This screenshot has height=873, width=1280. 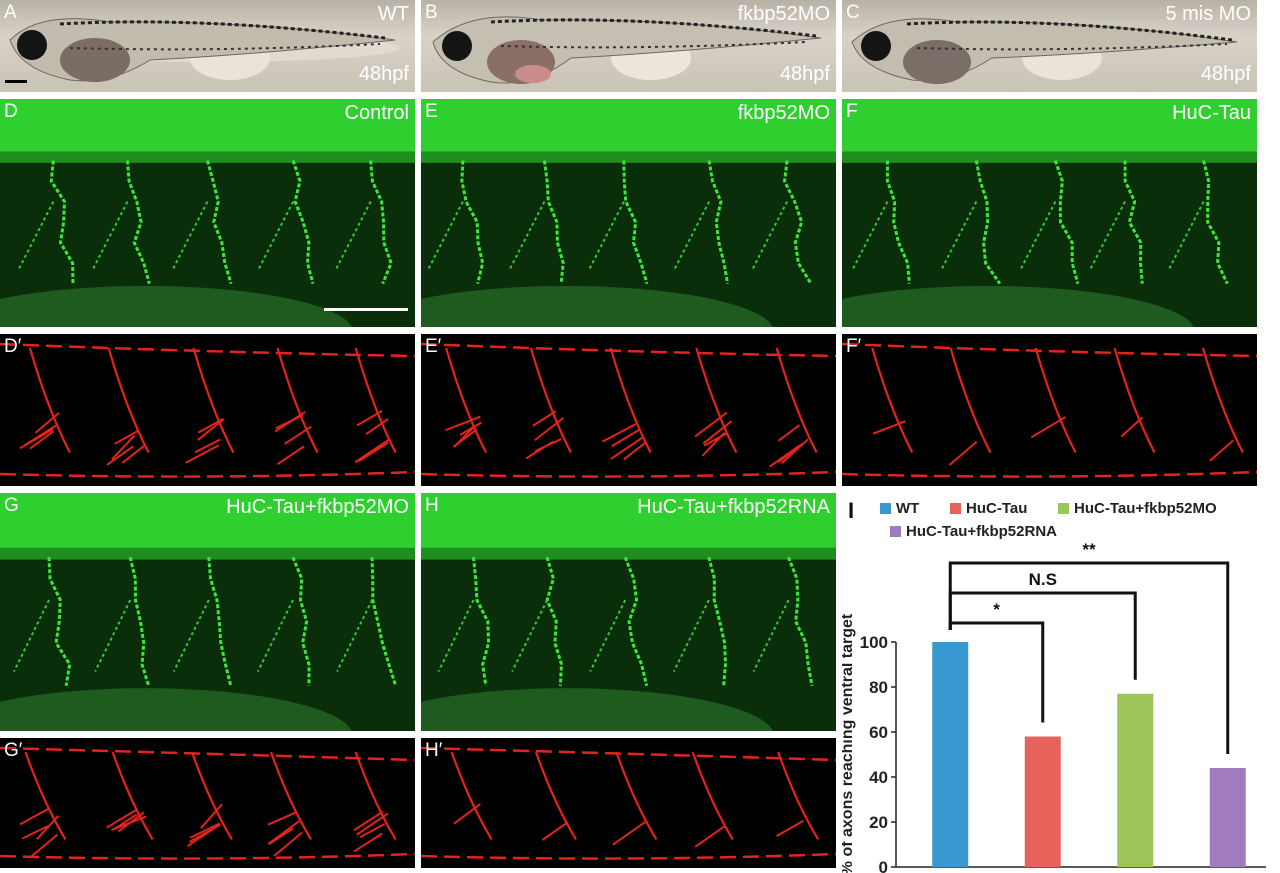 What do you see at coordinates (1089, 549) in the screenshot?
I see `significance-label: **` at bounding box center [1089, 549].